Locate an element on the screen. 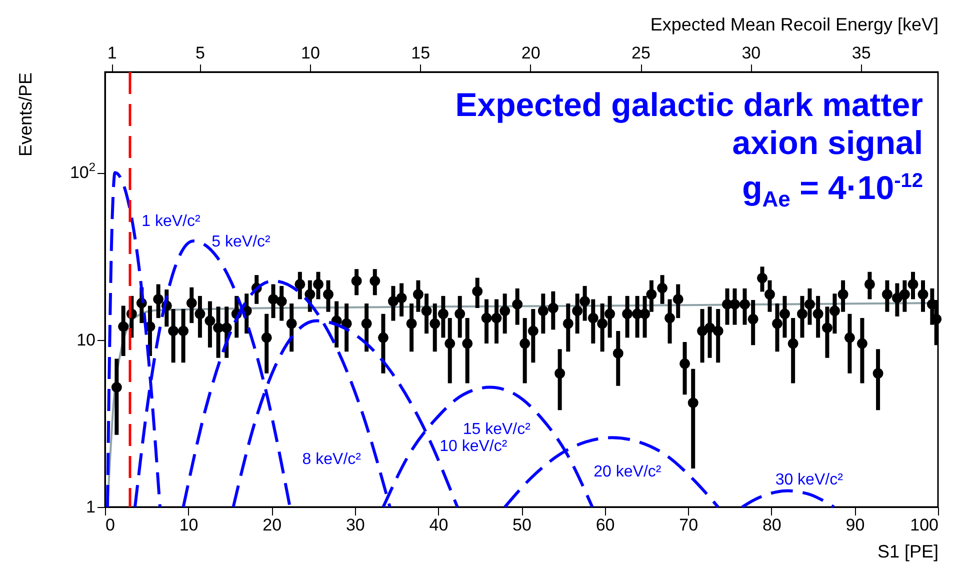  x-tick-label: 0 is located at coordinates (110, 525).